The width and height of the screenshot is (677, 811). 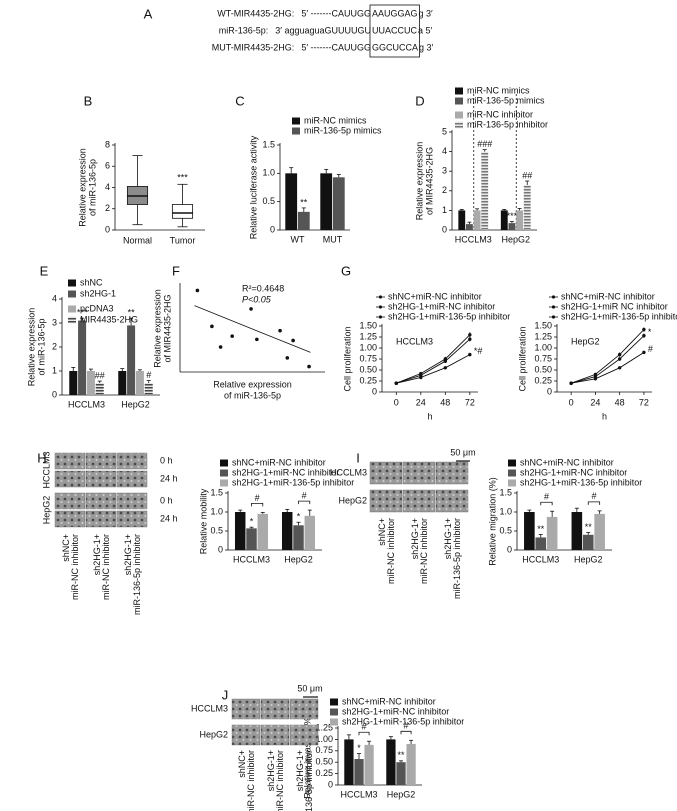 I want to click on y-axis-label: Cell proliferation, so click(x=347, y=358).